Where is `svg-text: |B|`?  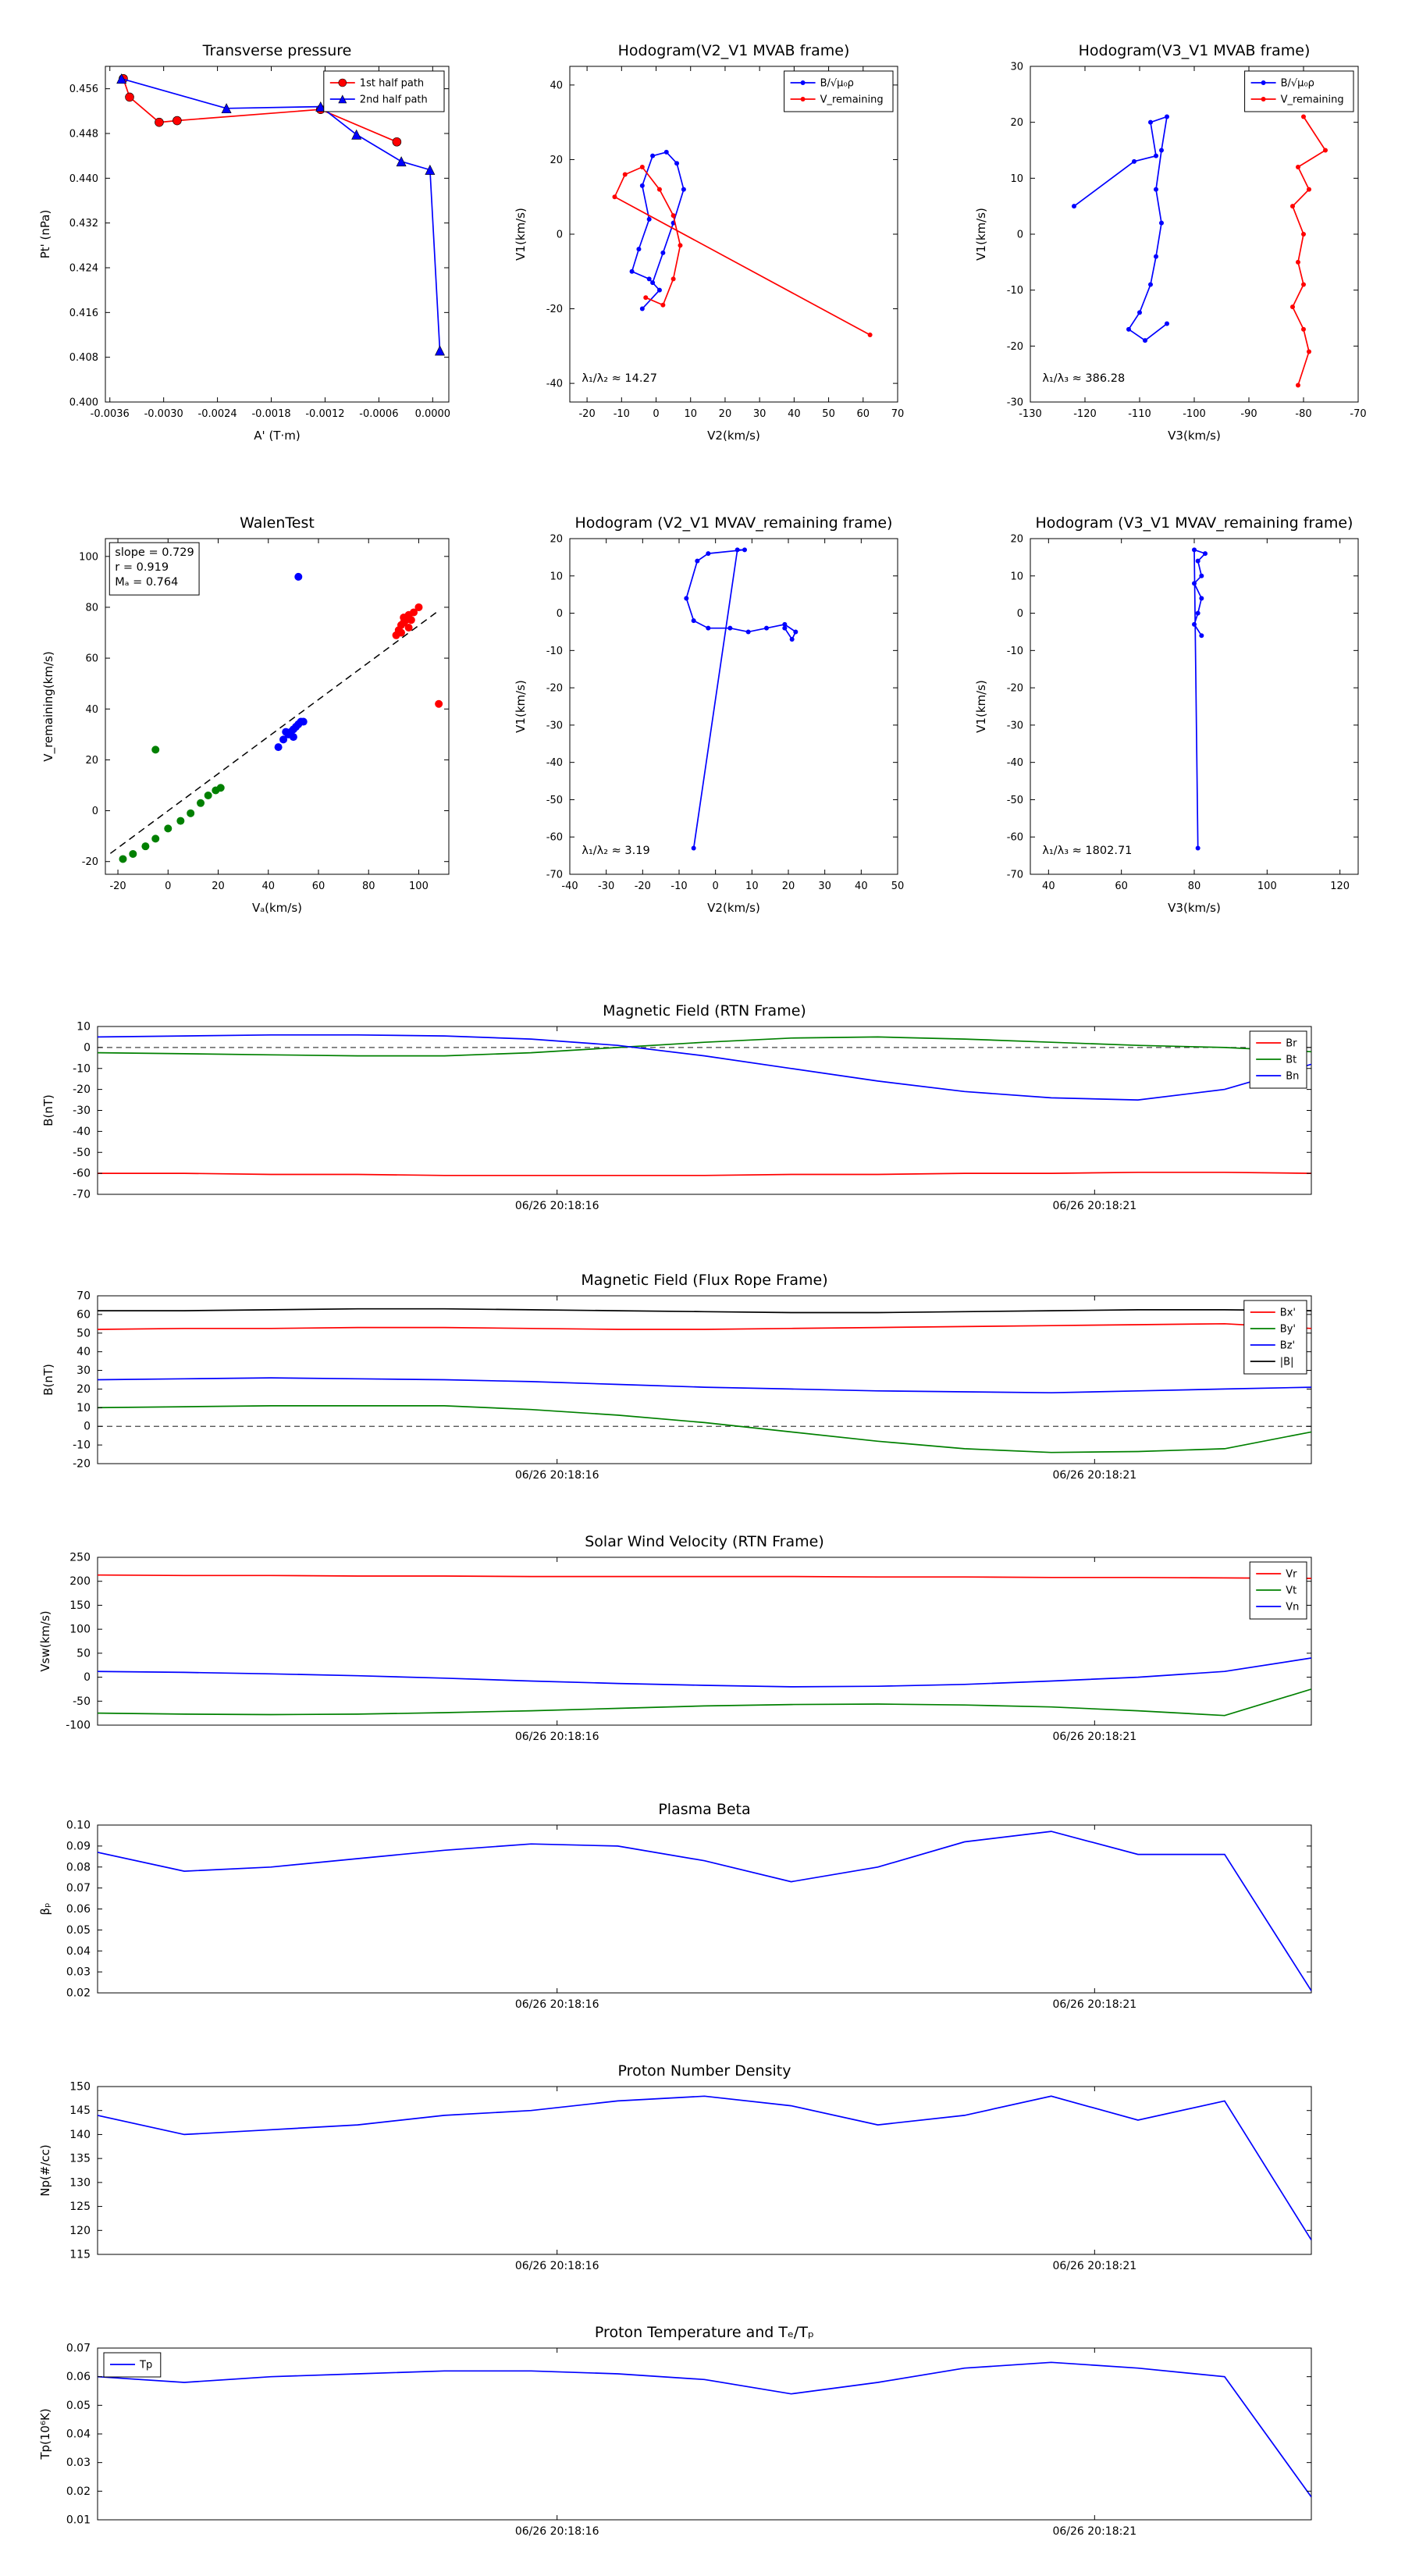 svg-text: |B| is located at coordinates (1287, 1362).